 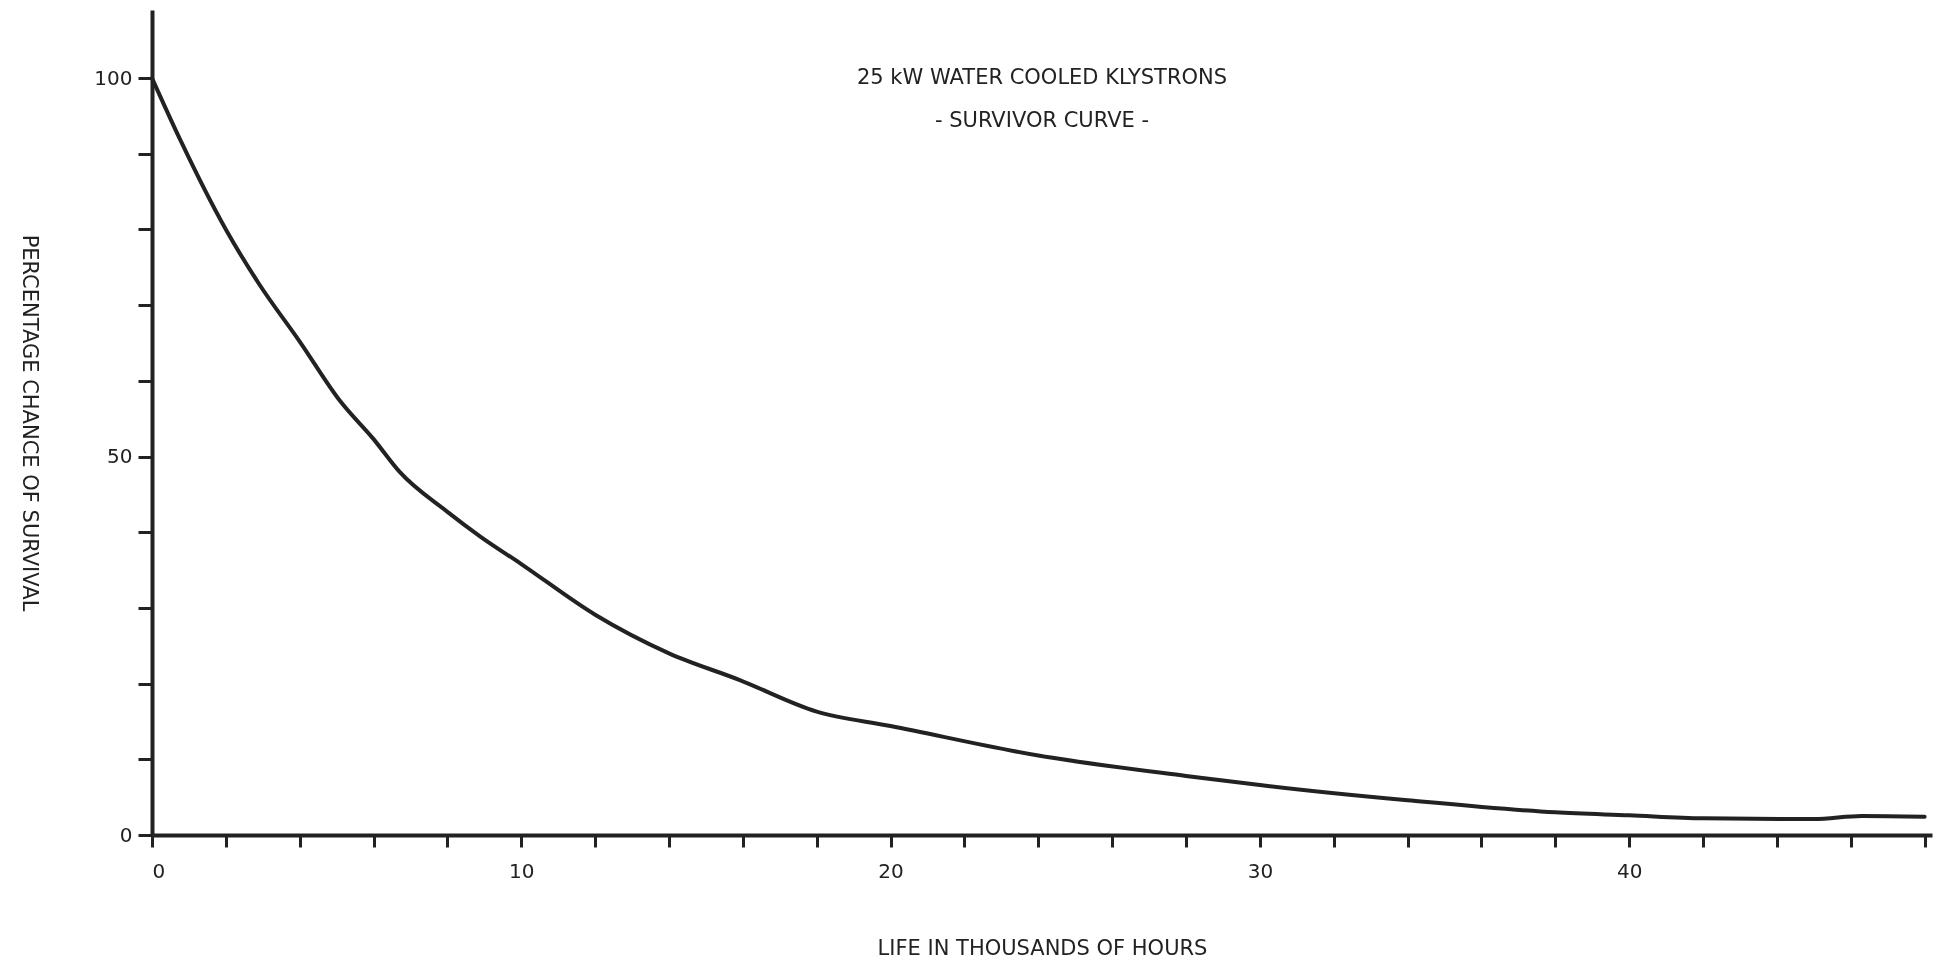 What do you see at coordinates (1042, 77) in the screenshot?
I see `text: 25 kW WATER COOLED KLYSTRONS` at bounding box center [1042, 77].